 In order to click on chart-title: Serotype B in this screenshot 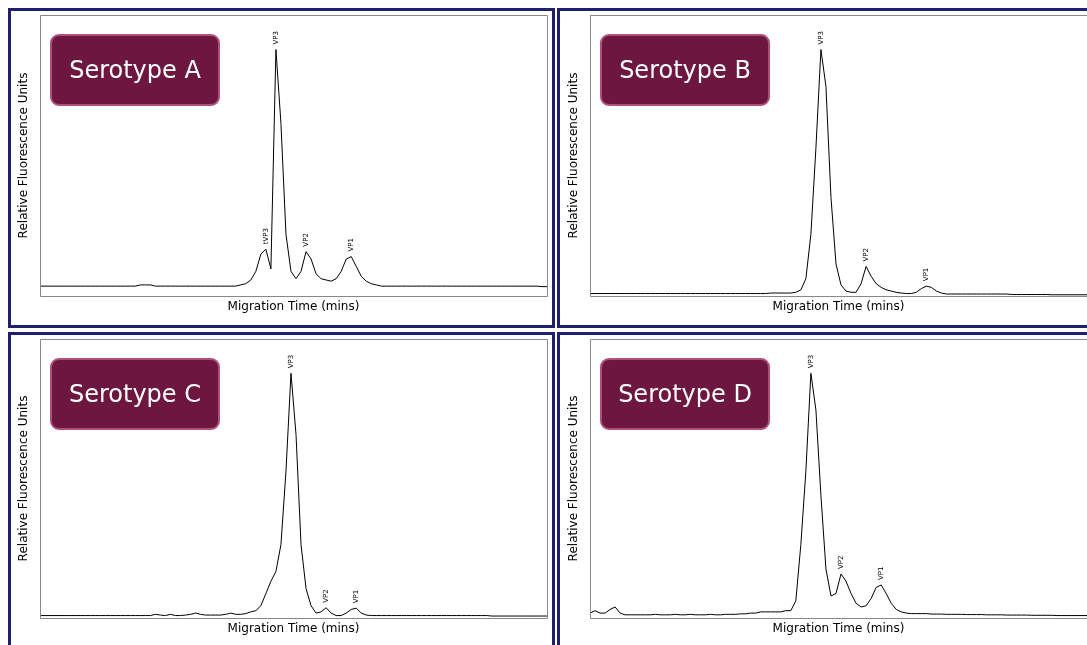, I will do `click(685, 70)`.